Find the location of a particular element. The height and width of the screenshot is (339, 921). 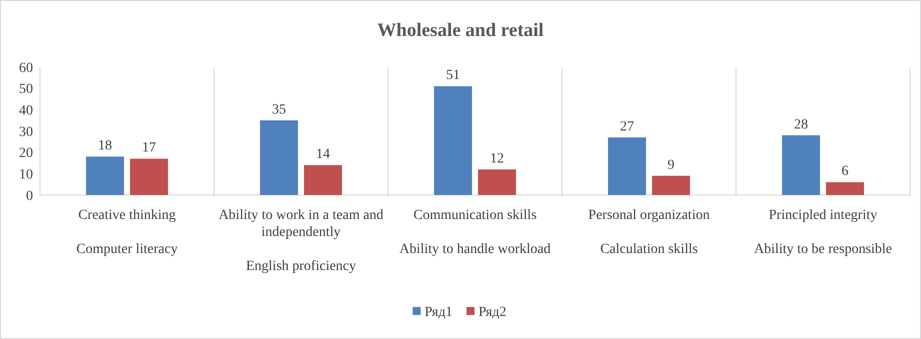

y-tick-label: 60 is located at coordinates (26, 68).